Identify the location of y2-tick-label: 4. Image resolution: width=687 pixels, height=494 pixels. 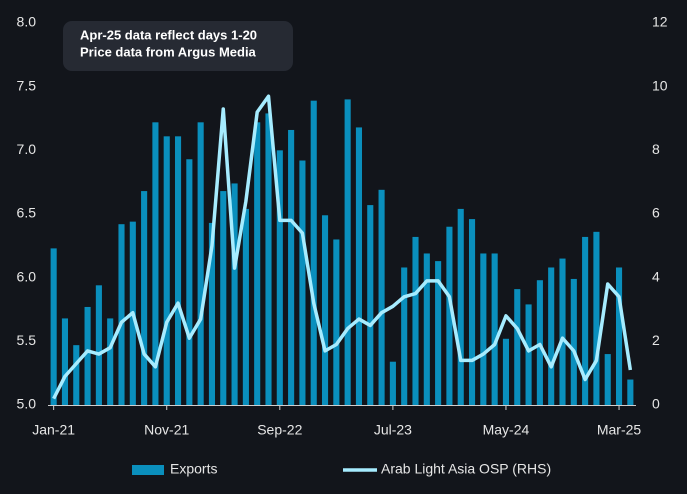
(656, 276).